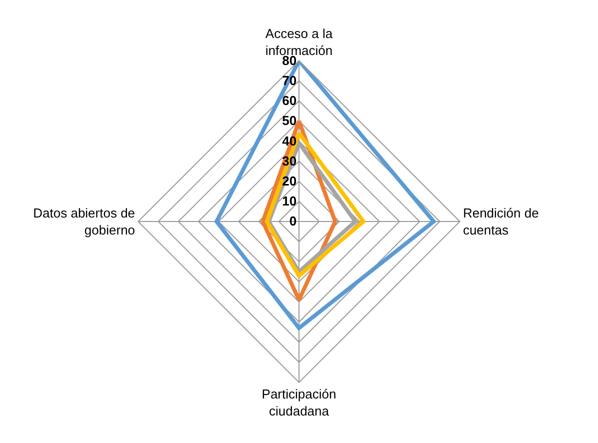 The height and width of the screenshot is (443, 598). What do you see at coordinates (289, 201) in the screenshot?
I see `y-tick-label: 10` at bounding box center [289, 201].